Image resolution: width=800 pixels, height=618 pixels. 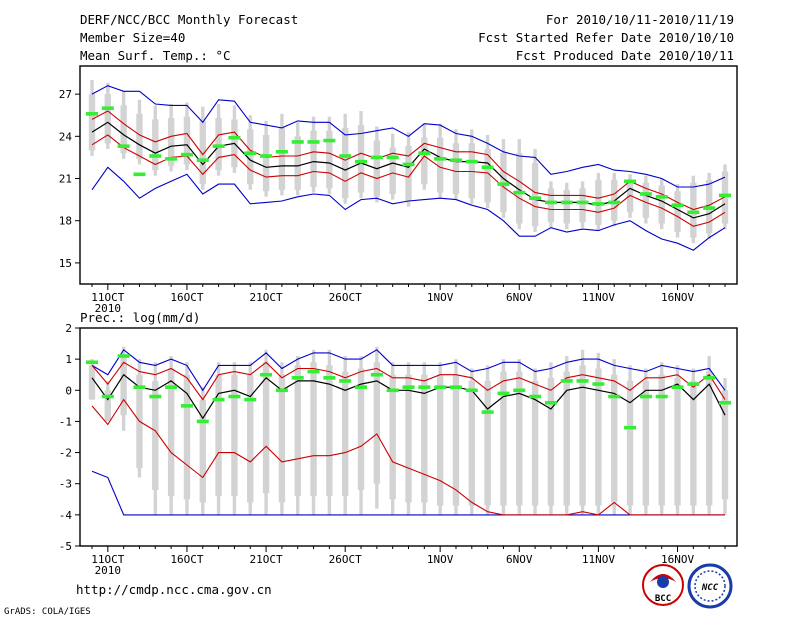 What do you see at coordinates (65, 421) in the screenshot?
I see `prec-ytick-label: -1` at bounding box center [65, 421].